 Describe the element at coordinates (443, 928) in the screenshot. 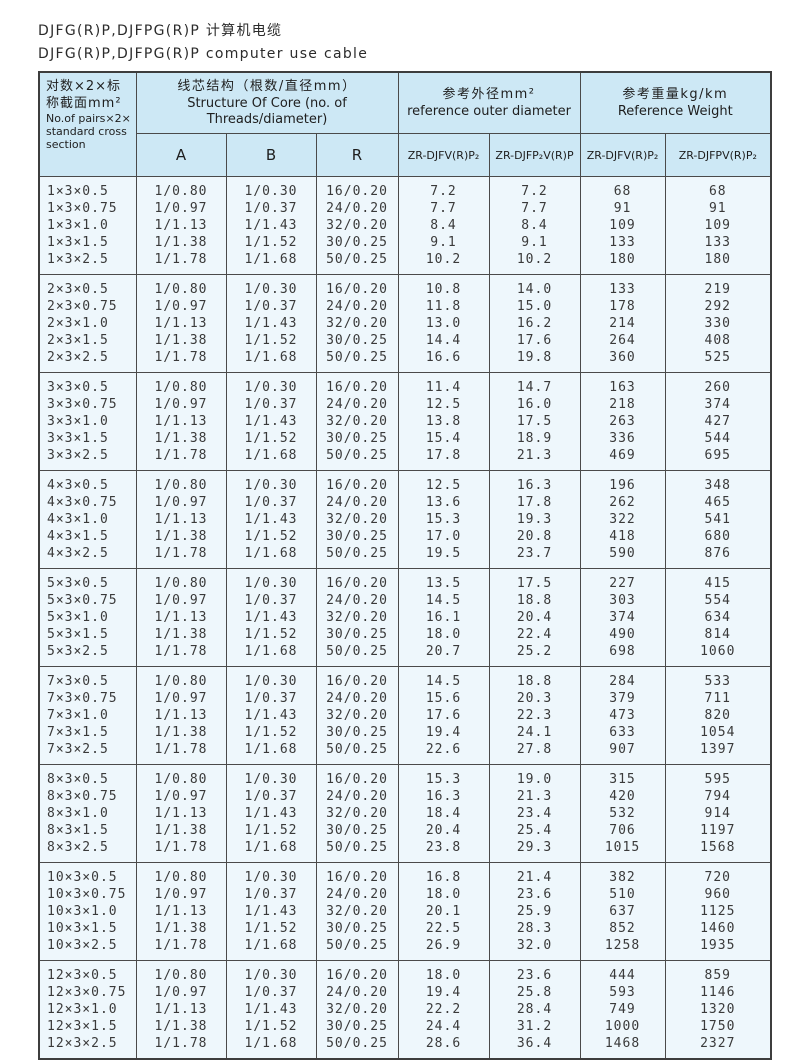

I see `value-cell: 22.5` at that location.